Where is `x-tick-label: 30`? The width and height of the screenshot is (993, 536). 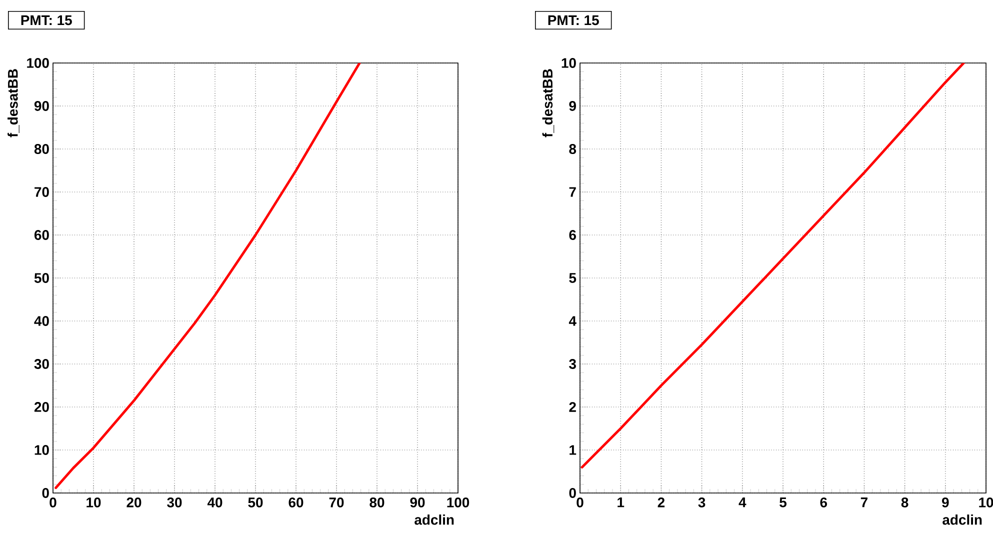
x-tick-label: 30 is located at coordinates (174, 503).